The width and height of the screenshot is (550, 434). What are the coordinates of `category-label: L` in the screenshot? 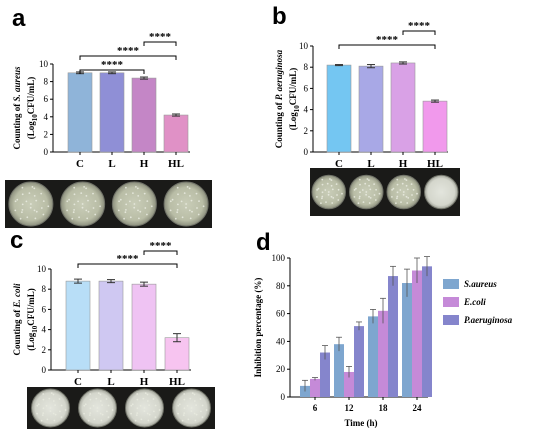 It's located at (370, 164).